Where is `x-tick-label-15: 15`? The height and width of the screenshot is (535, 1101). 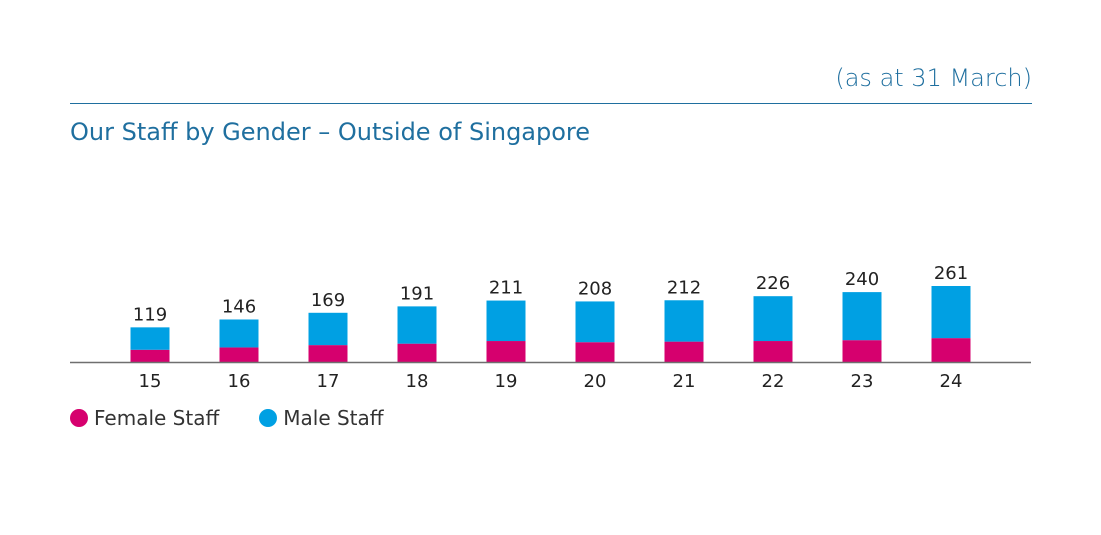
x-tick-label-15: 15 is located at coordinates (150, 381).